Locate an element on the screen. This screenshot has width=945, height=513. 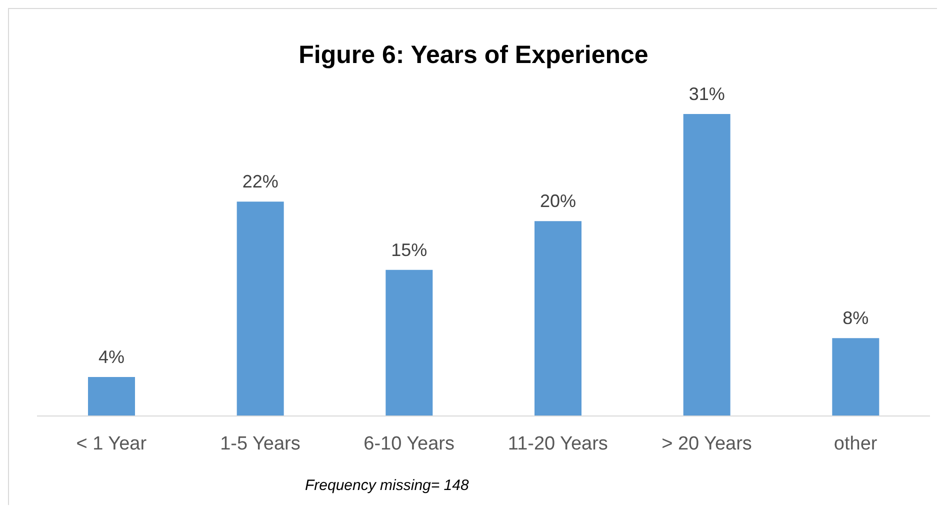
x-tick-label: 6-10 Years is located at coordinates (409, 443).